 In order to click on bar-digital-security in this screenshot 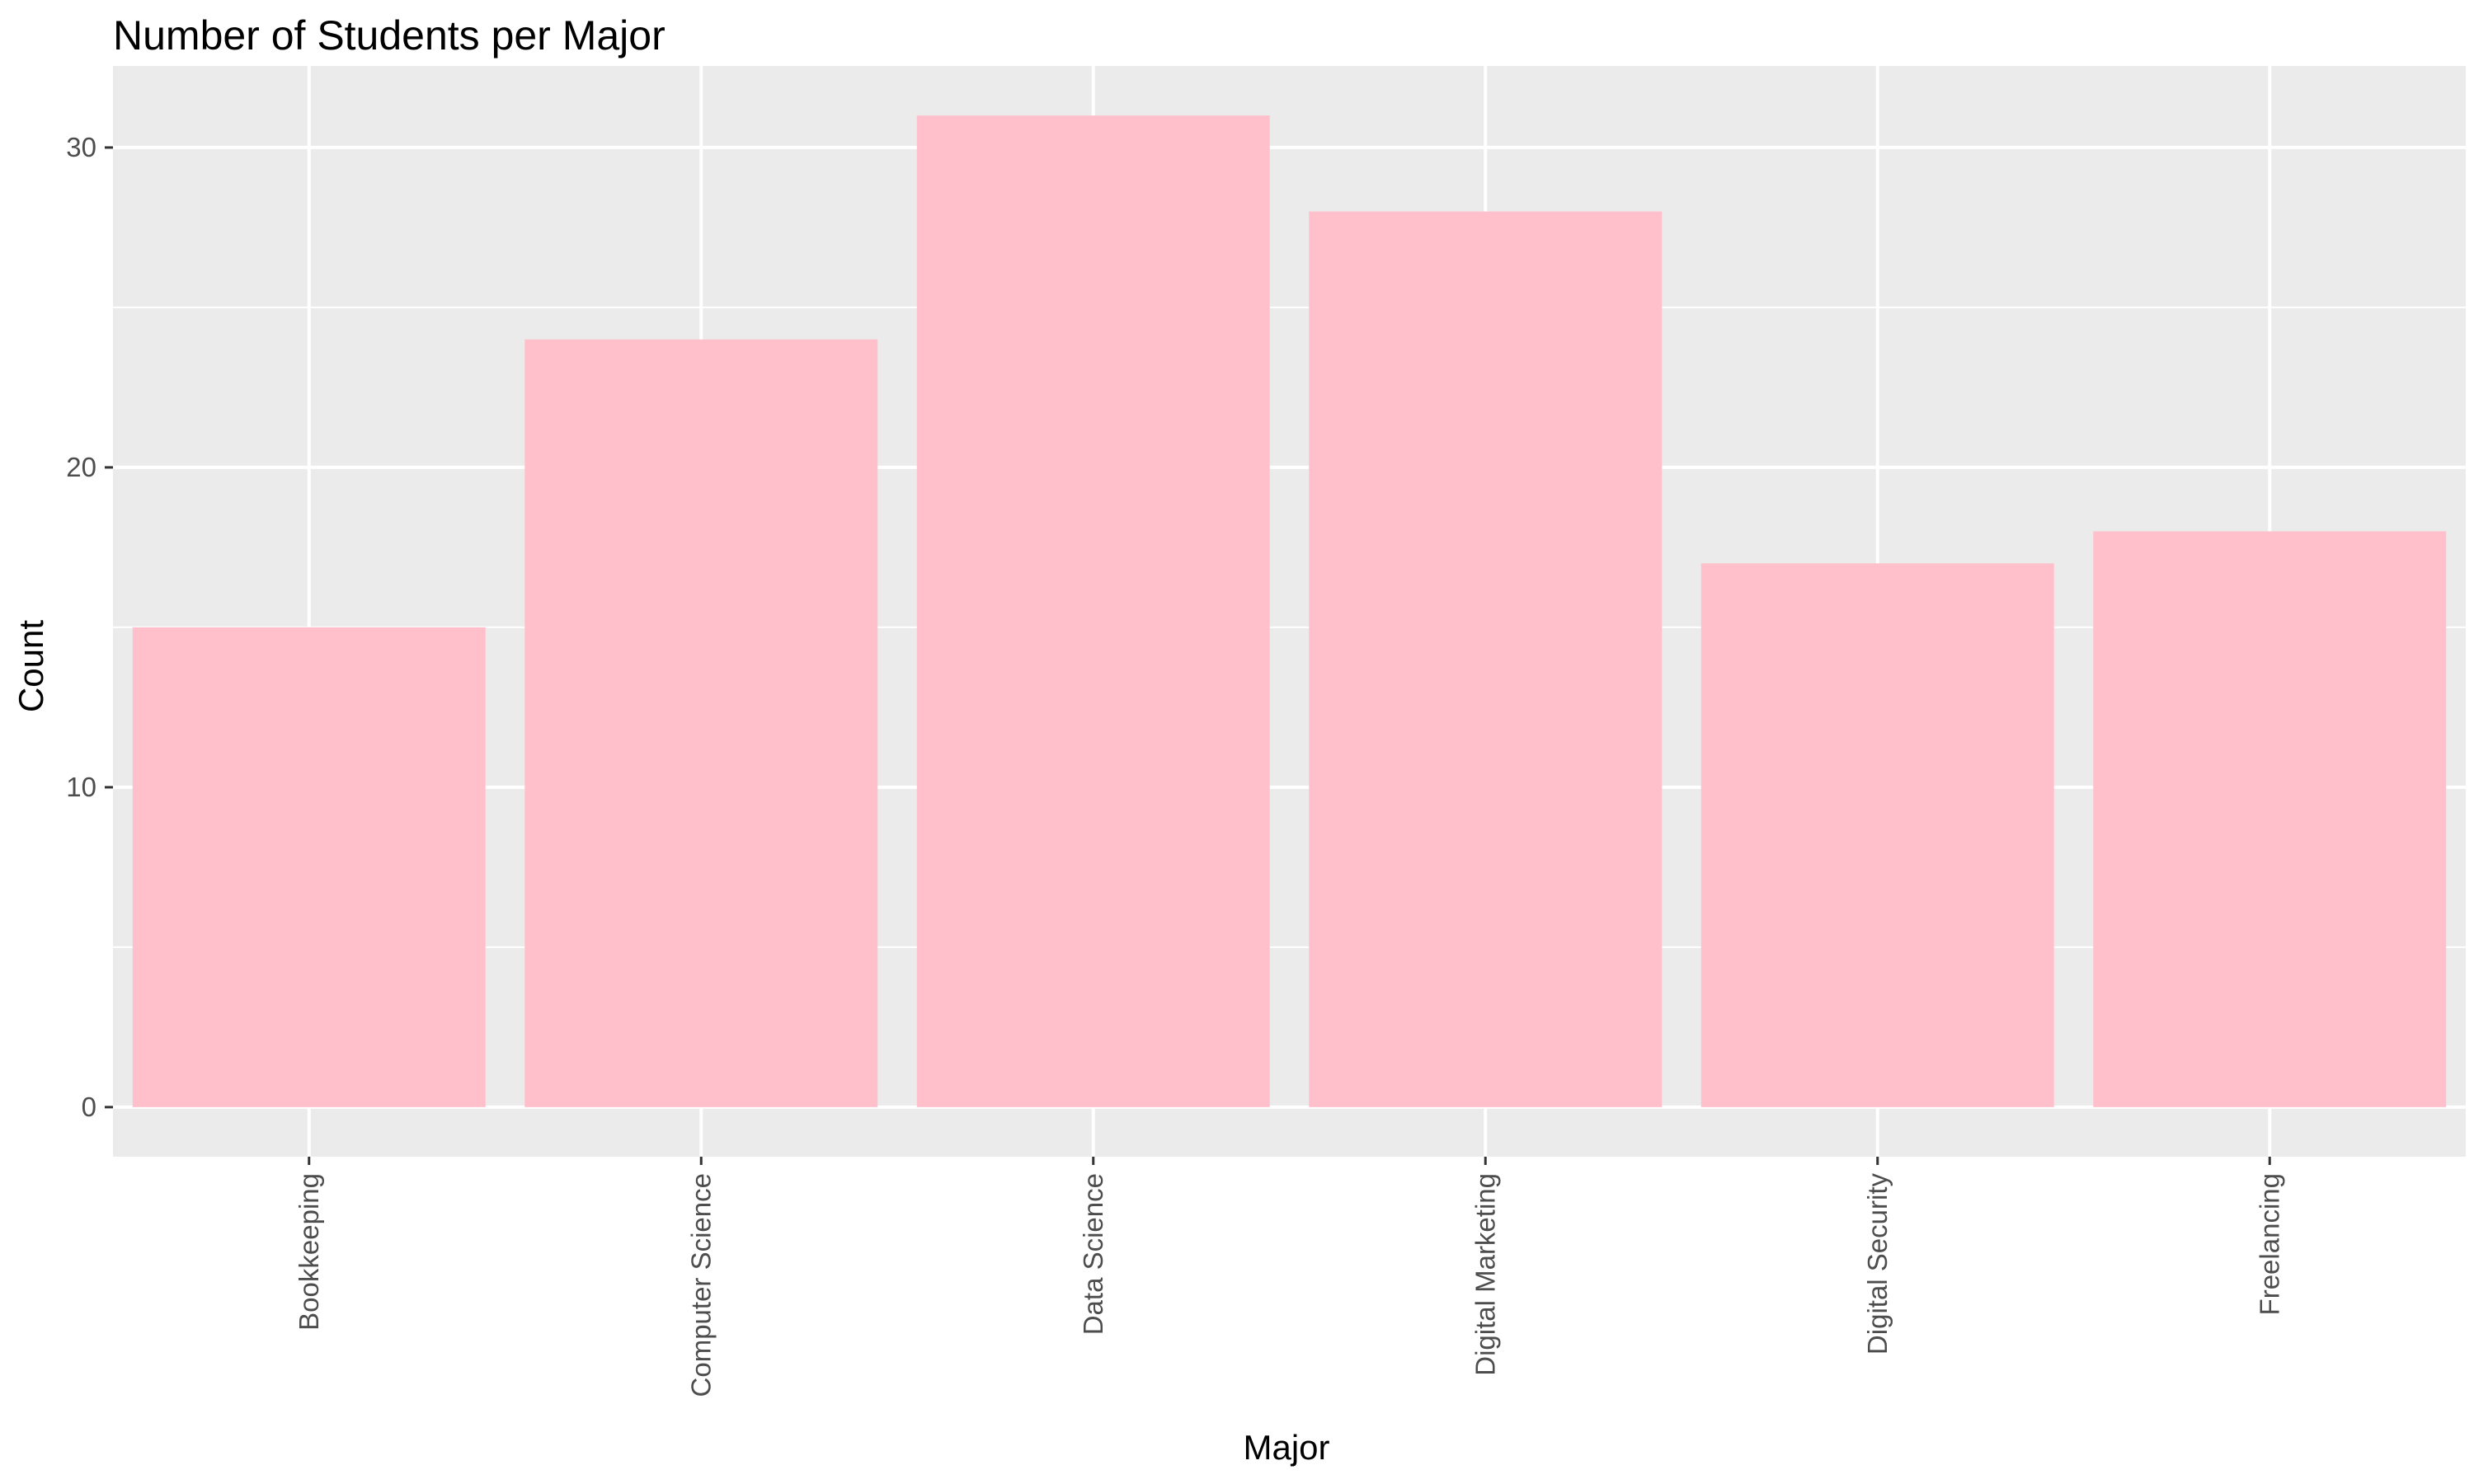, I will do `click(1877, 835)`.